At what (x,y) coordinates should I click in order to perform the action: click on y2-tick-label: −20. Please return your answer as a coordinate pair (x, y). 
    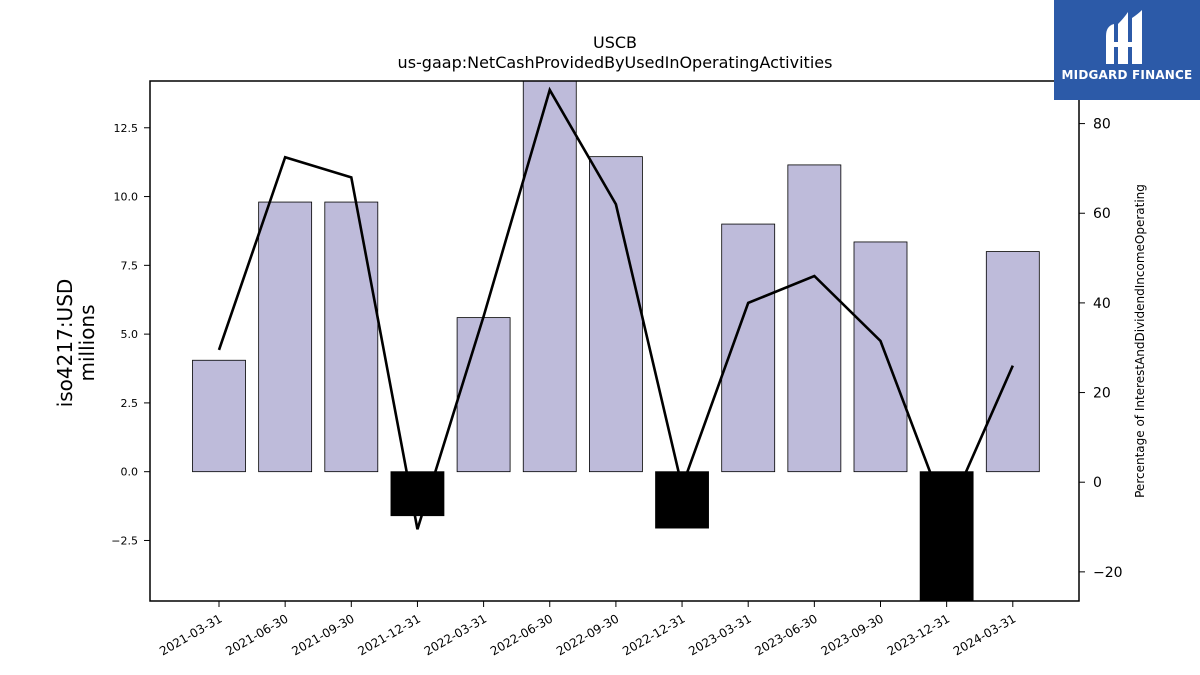
    Looking at the image, I should click on (1108, 573).